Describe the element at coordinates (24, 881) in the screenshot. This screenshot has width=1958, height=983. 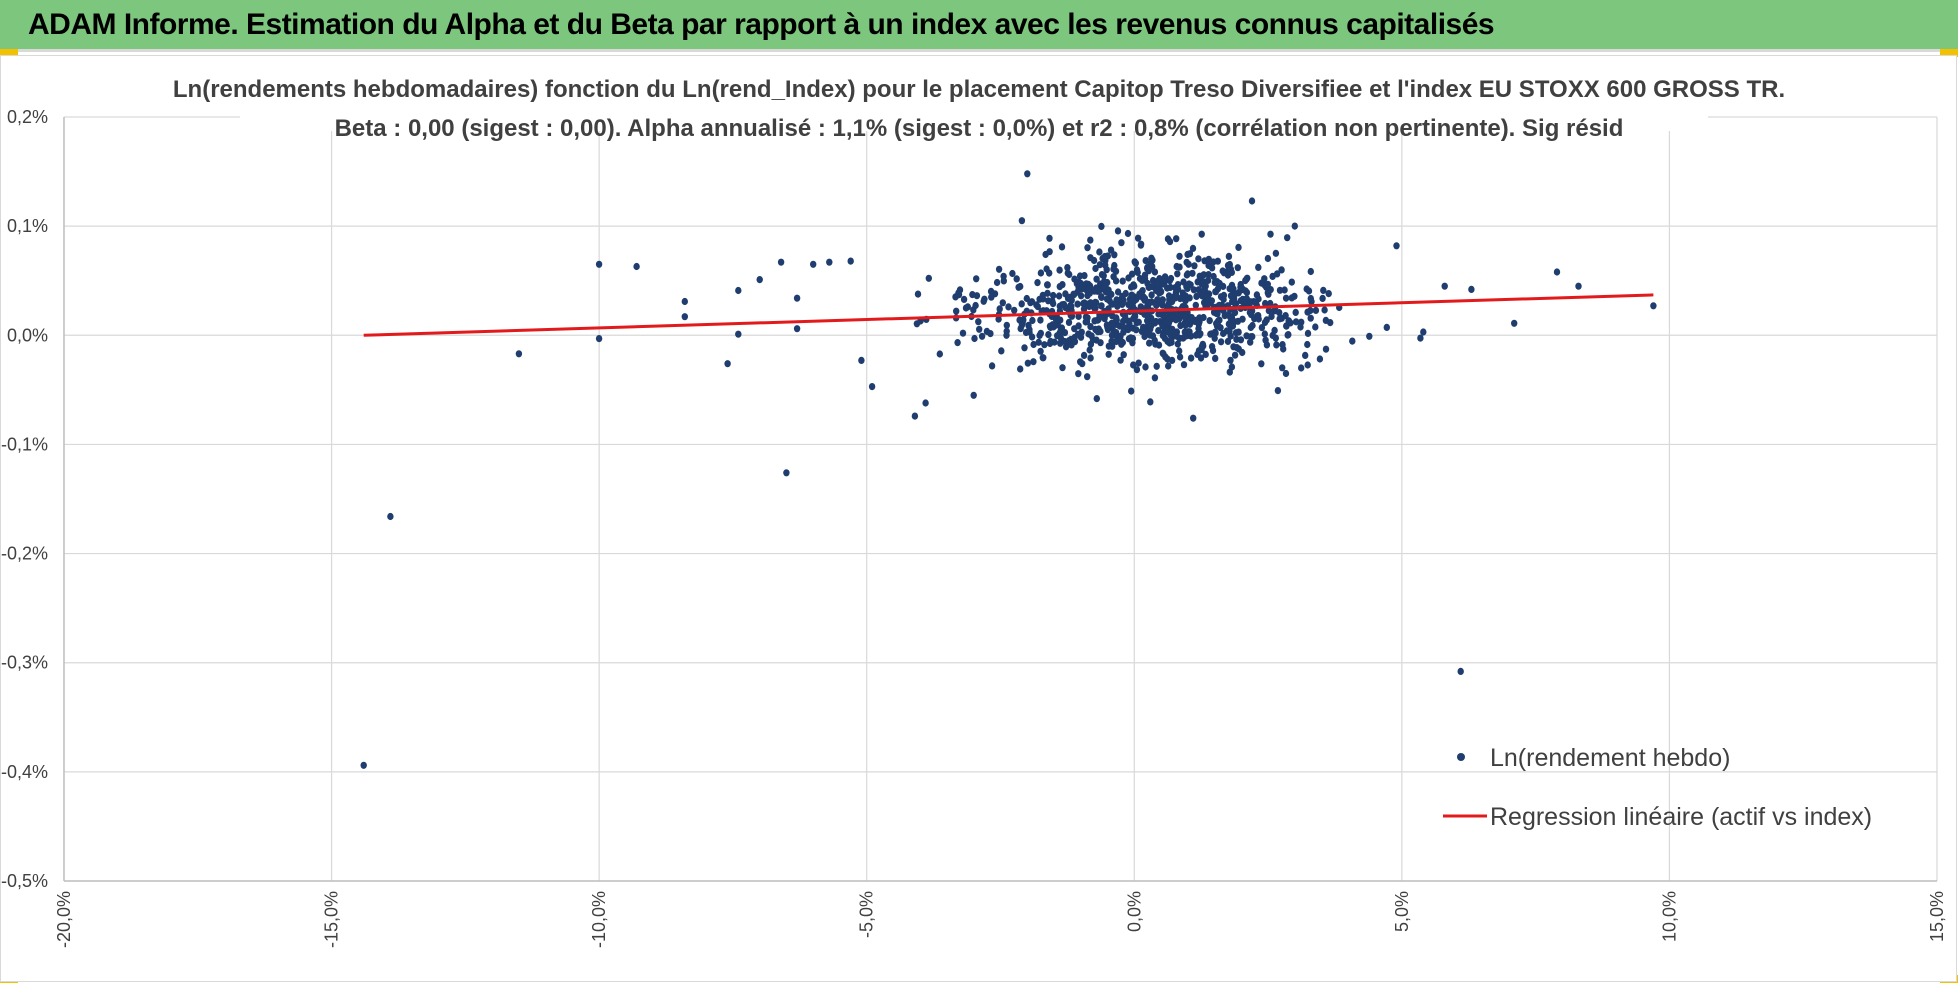
I see `y-tick-label: -0,5%` at that location.